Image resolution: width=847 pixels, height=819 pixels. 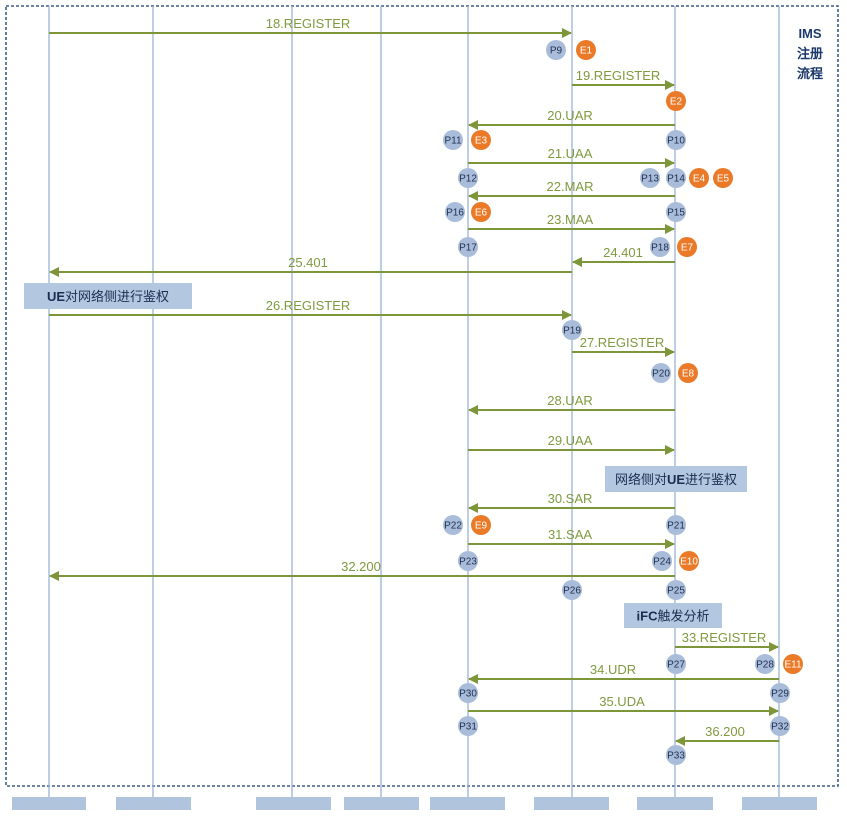 I want to click on node-e3: E3, so click(x=481, y=140).